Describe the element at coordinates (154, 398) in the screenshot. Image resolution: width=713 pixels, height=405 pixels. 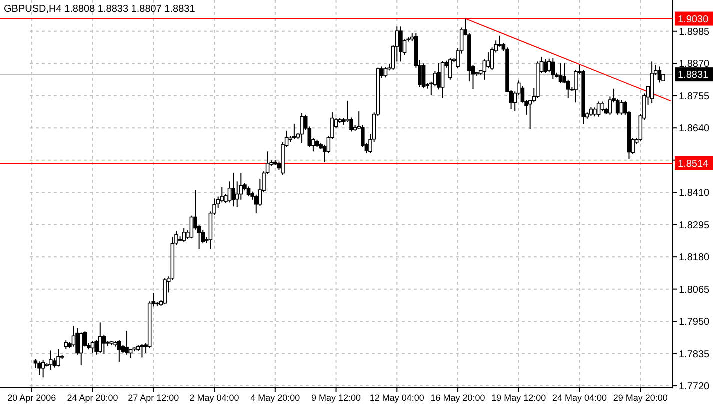
I see `x-tick-label: 27 Apr 12:00` at that location.